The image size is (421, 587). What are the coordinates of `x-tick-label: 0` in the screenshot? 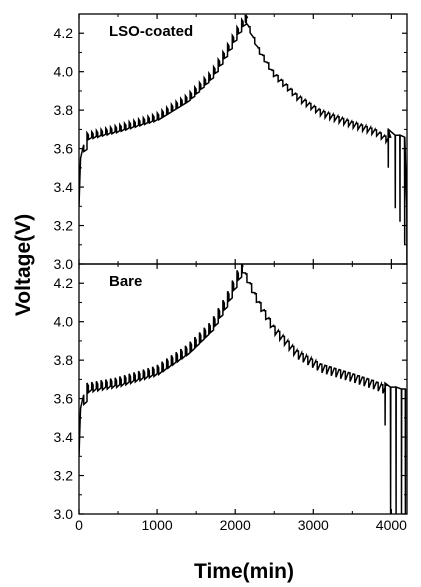 It's located at (79, 525).